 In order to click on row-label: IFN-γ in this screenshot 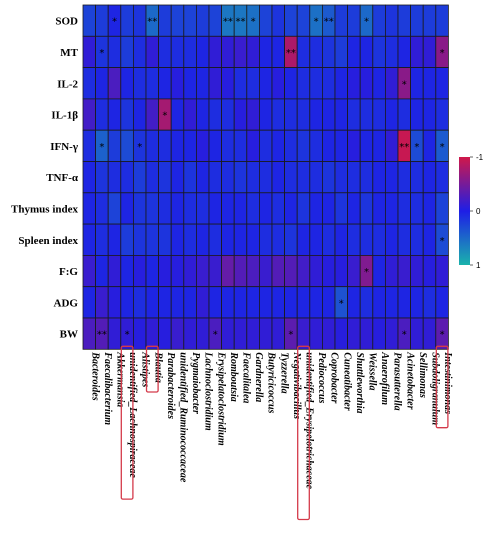, I will do `click(64, 147)`.